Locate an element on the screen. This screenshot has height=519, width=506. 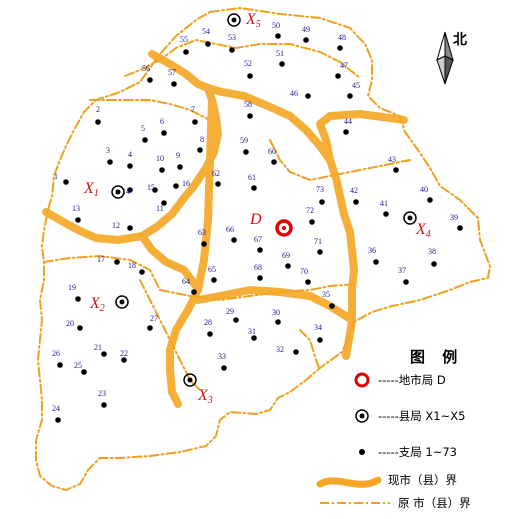
county-label-x3: X3 is located at coordinates (205, 396).